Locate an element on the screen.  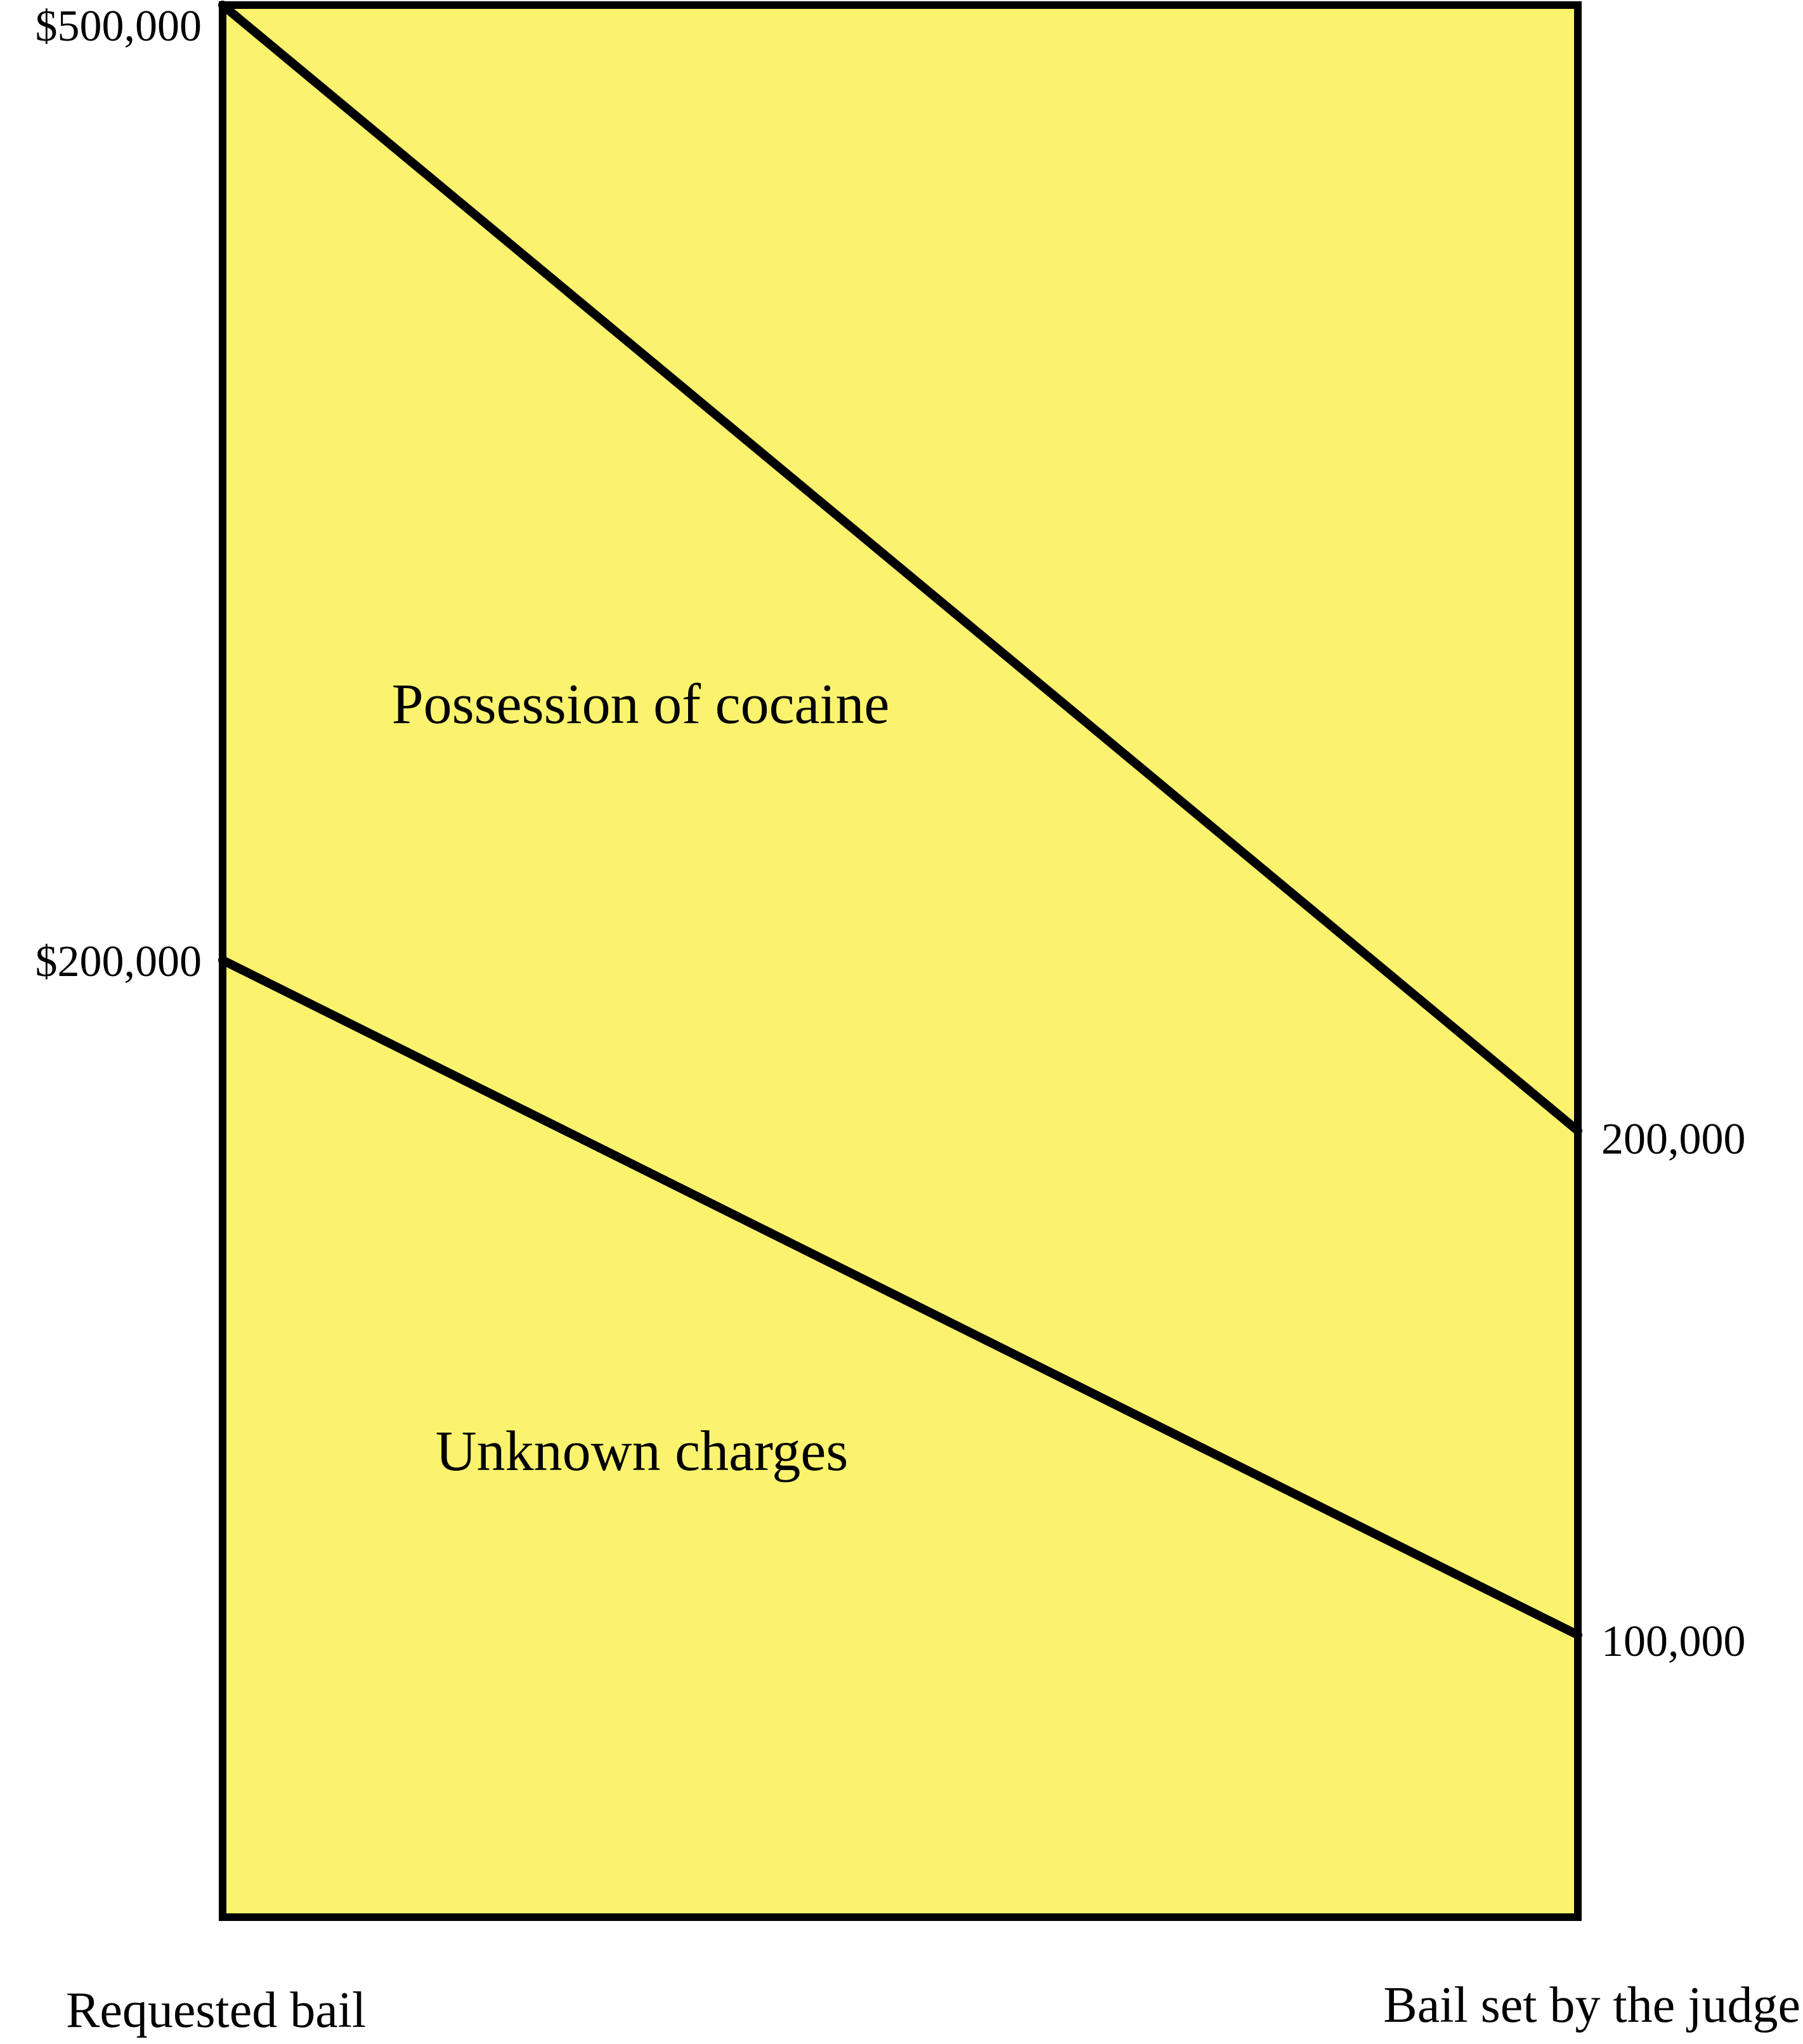
right-tick-label-100000: 100,000 is located at coordinates (1673, 1641).